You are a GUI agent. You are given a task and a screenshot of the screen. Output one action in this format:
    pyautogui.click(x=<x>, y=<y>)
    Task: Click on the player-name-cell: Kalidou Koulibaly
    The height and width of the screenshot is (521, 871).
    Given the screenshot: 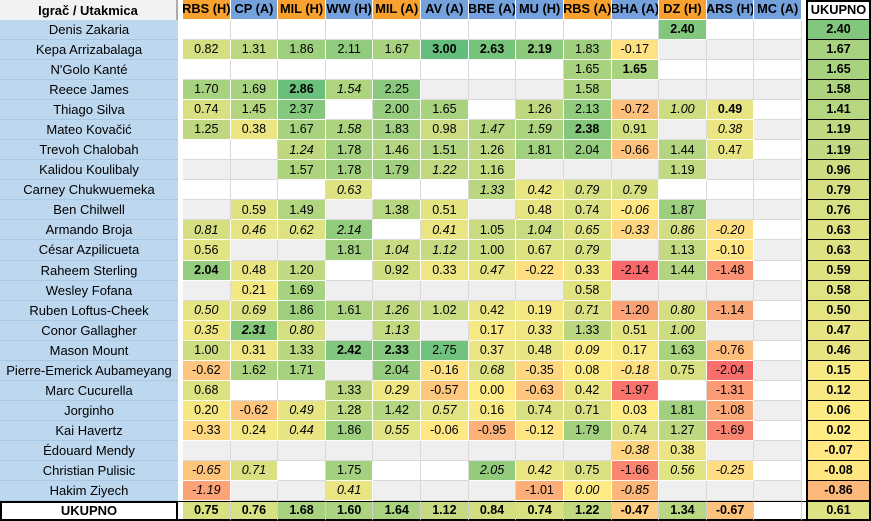 What is the action you would take?
    pyautogui.click(x=89, y=170)
    